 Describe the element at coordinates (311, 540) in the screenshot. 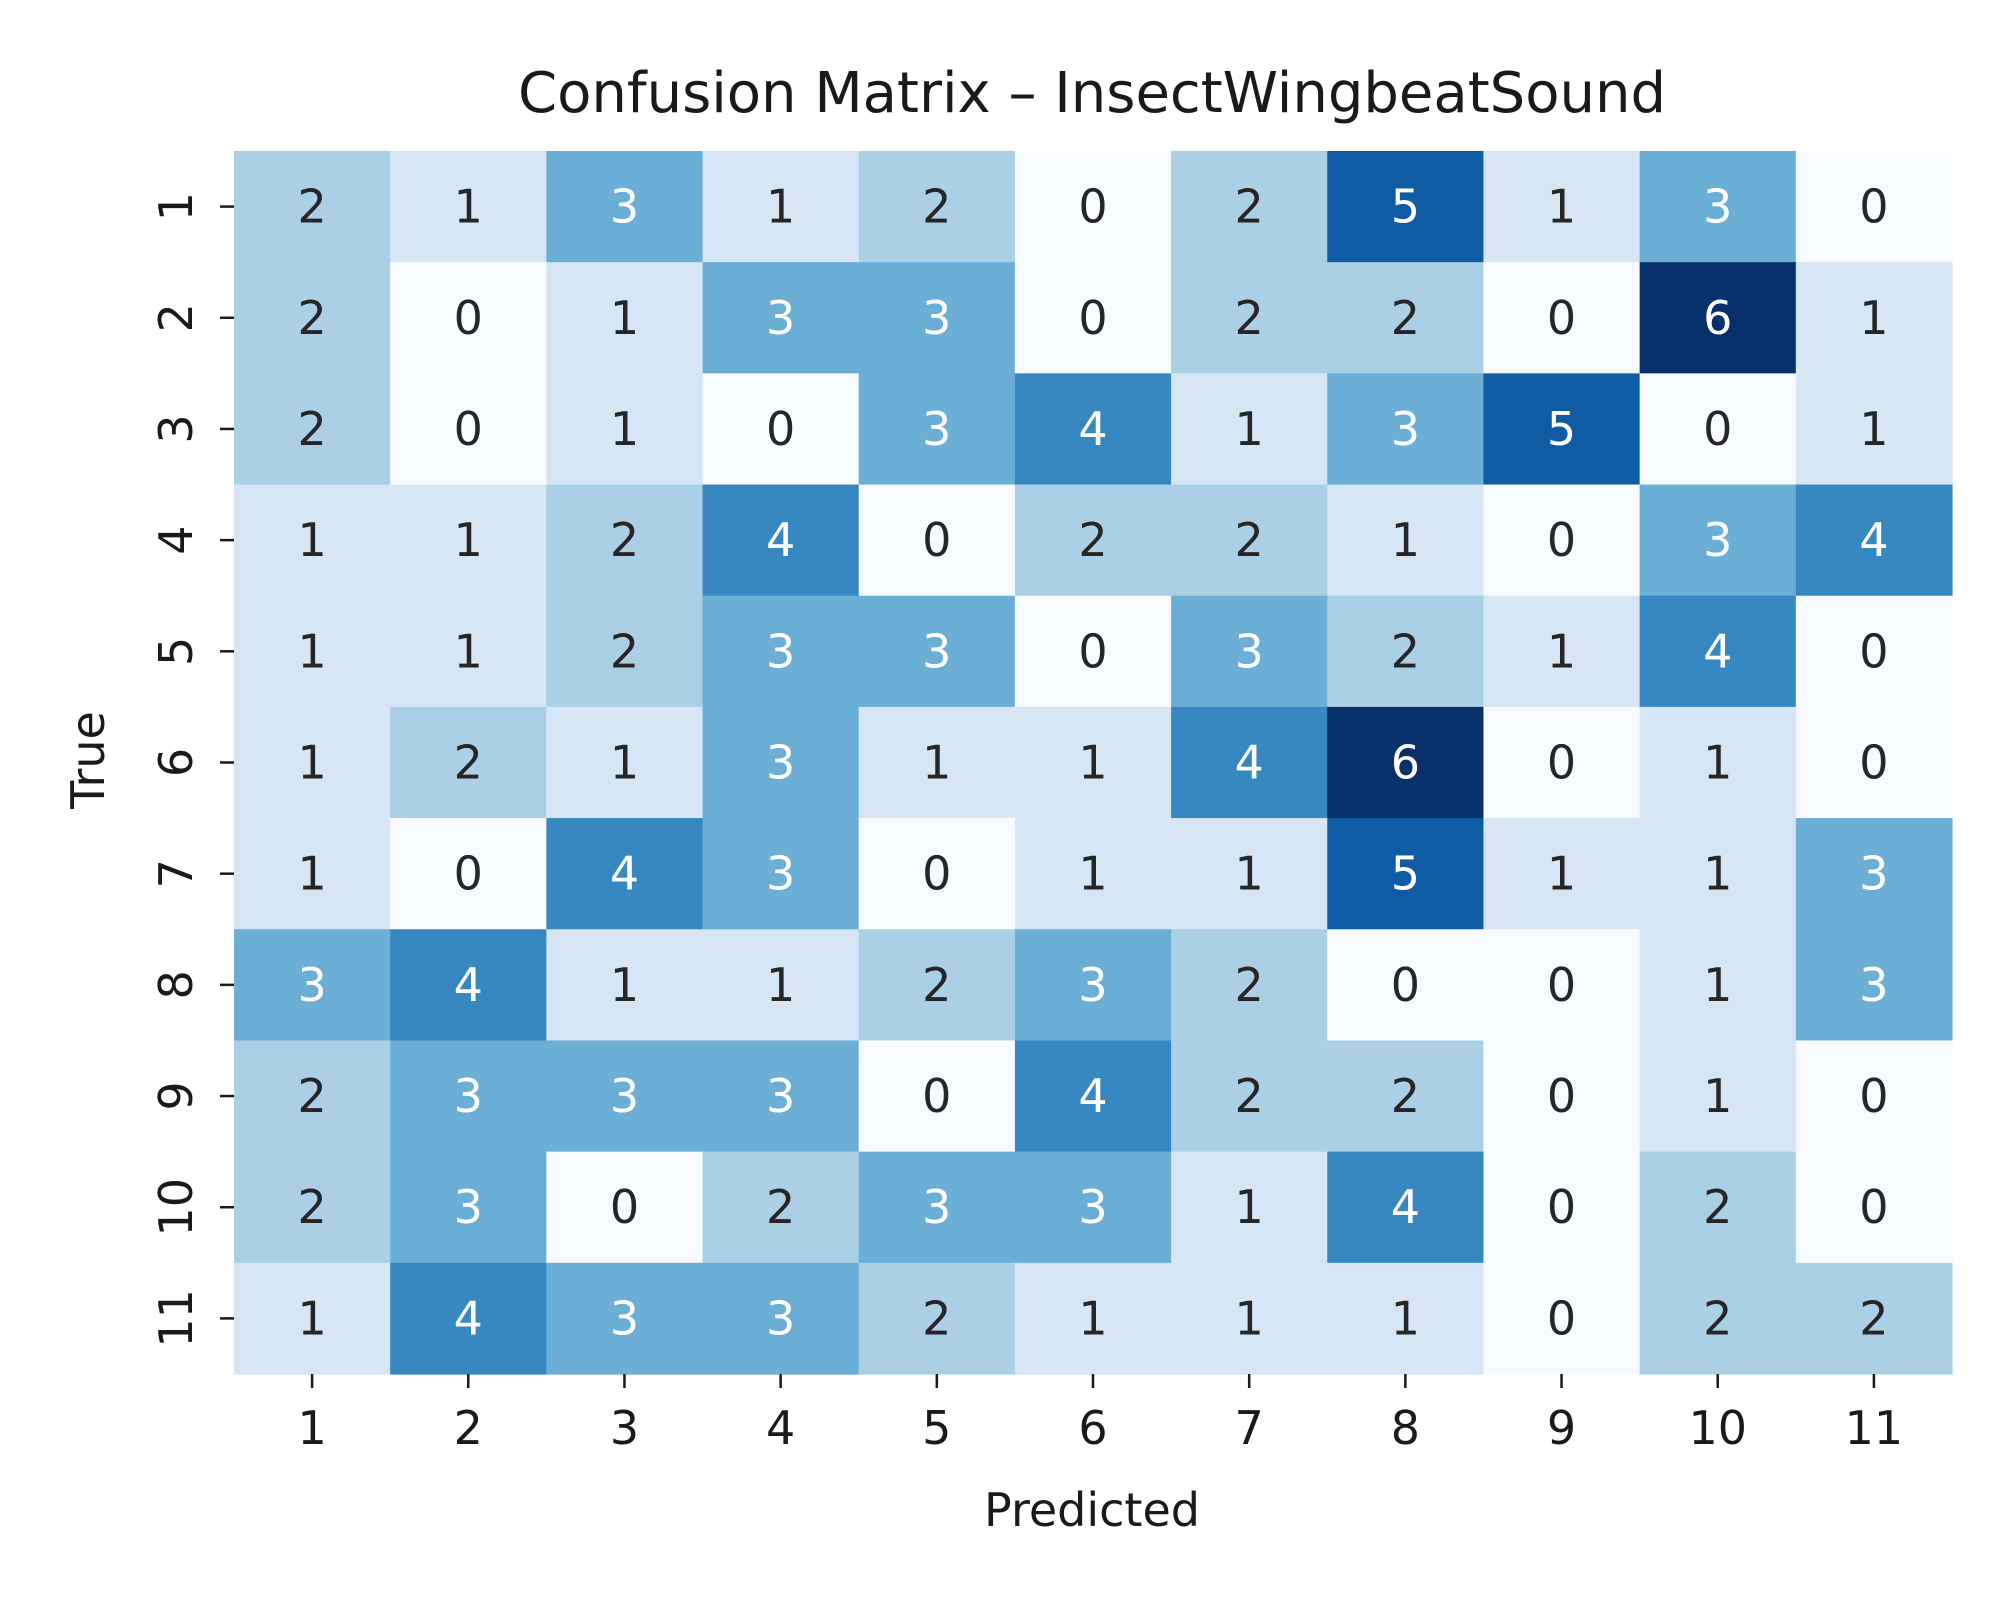

I see `cell-value-r4-c1: 1` at that location.